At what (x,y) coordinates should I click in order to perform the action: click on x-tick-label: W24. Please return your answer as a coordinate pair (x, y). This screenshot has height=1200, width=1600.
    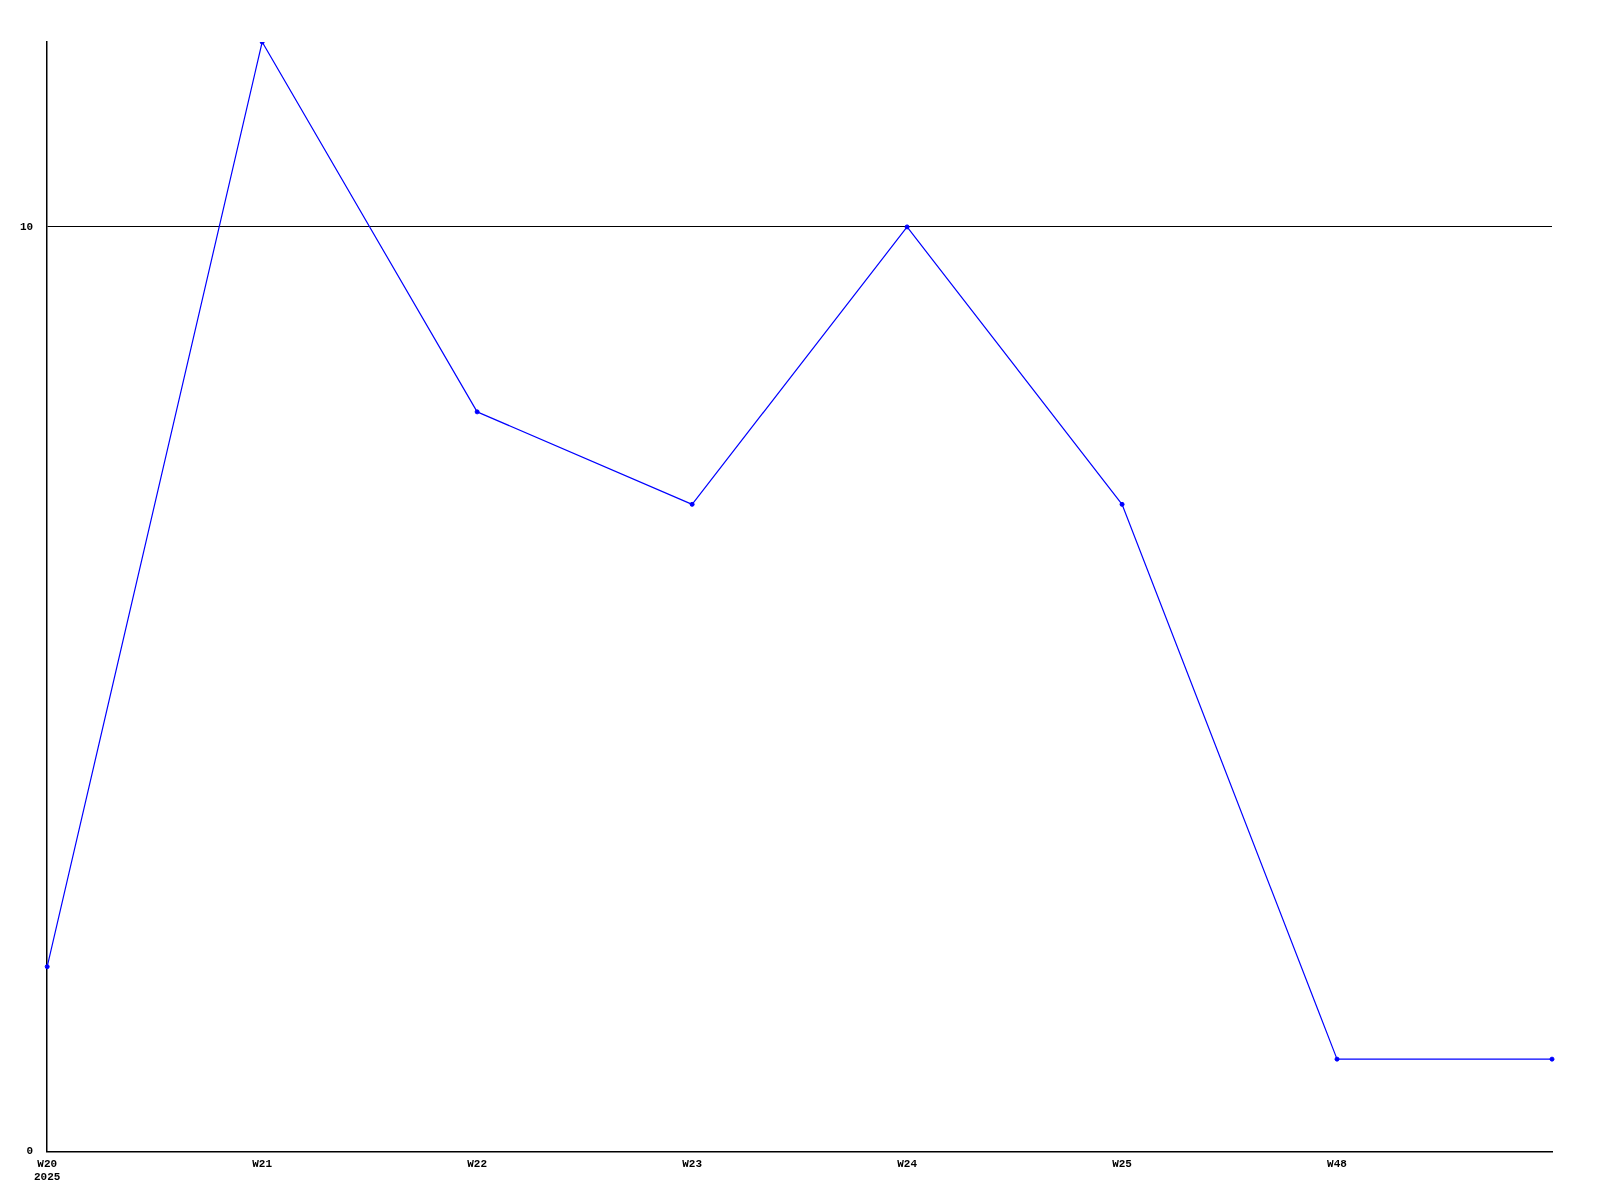
    Looking at the image, I should click on (907, 1163).